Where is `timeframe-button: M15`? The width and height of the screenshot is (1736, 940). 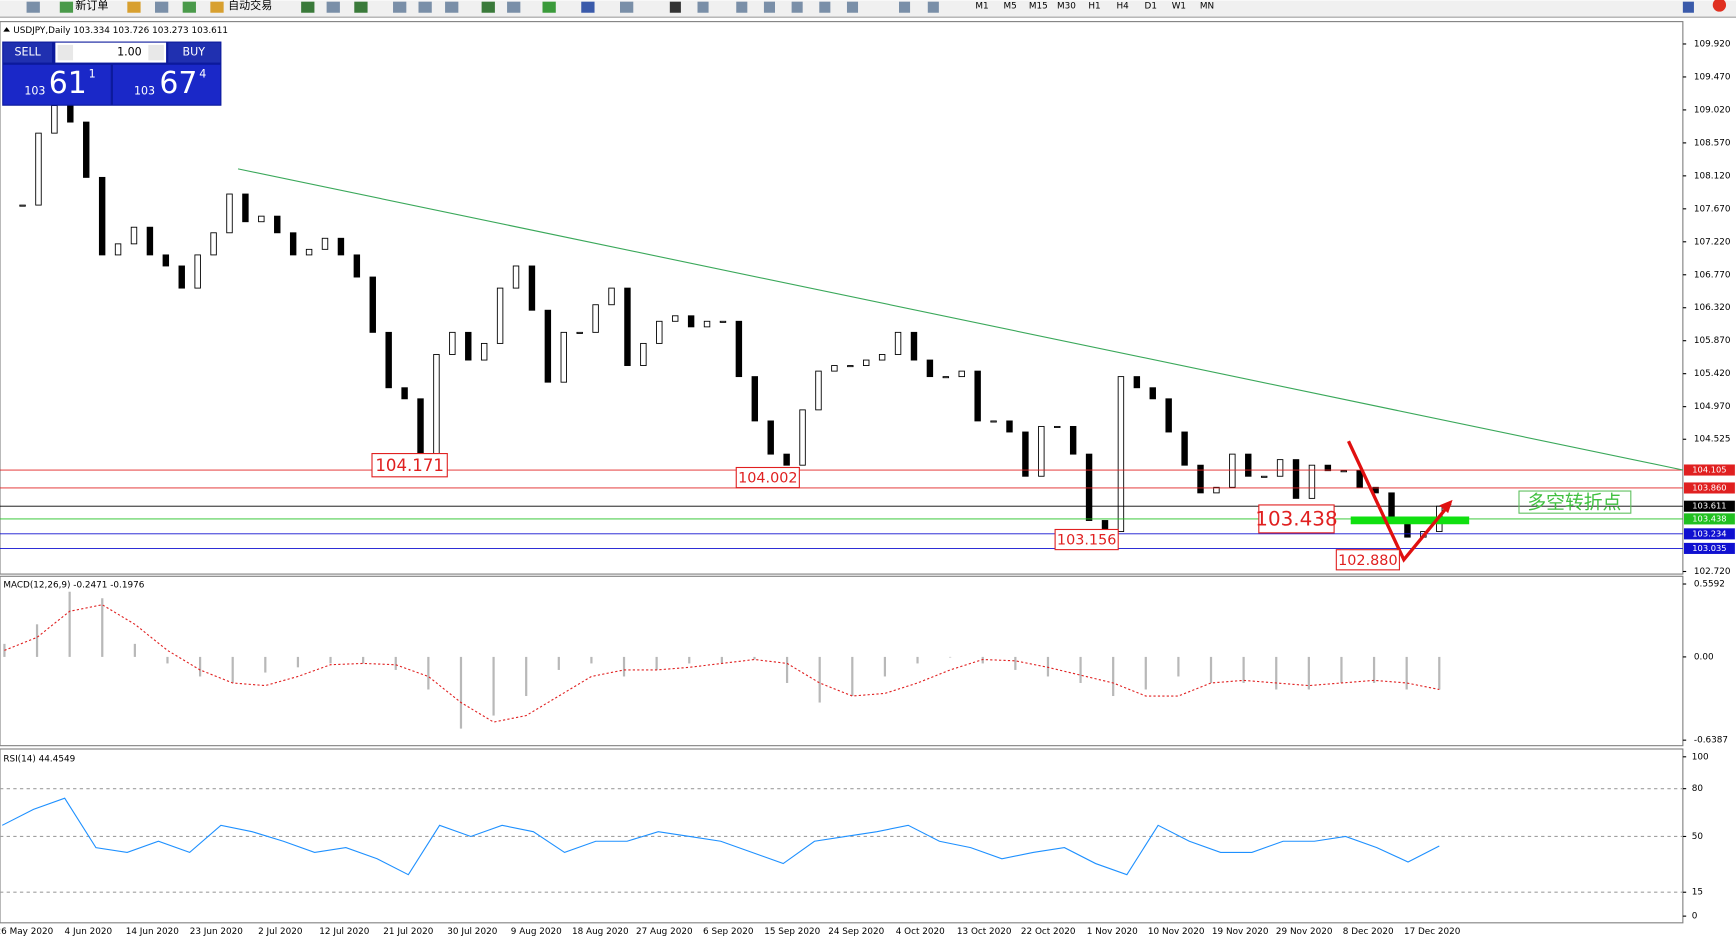 timeframe-button: M15 is located at coordinates (1038, 7).